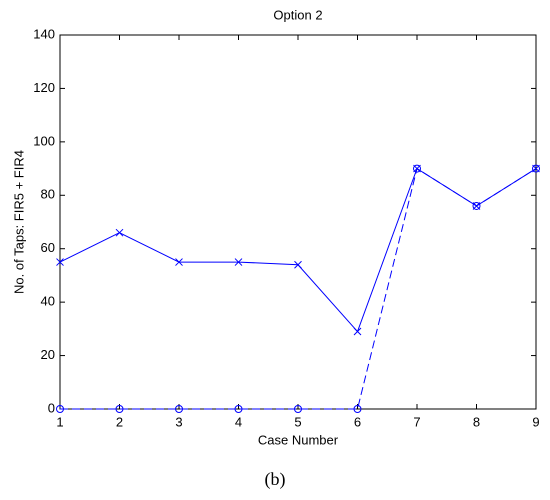 The width and height of the screenshot is (550, 500). I want to click on y-tick-label: 140, so click(44, 33).